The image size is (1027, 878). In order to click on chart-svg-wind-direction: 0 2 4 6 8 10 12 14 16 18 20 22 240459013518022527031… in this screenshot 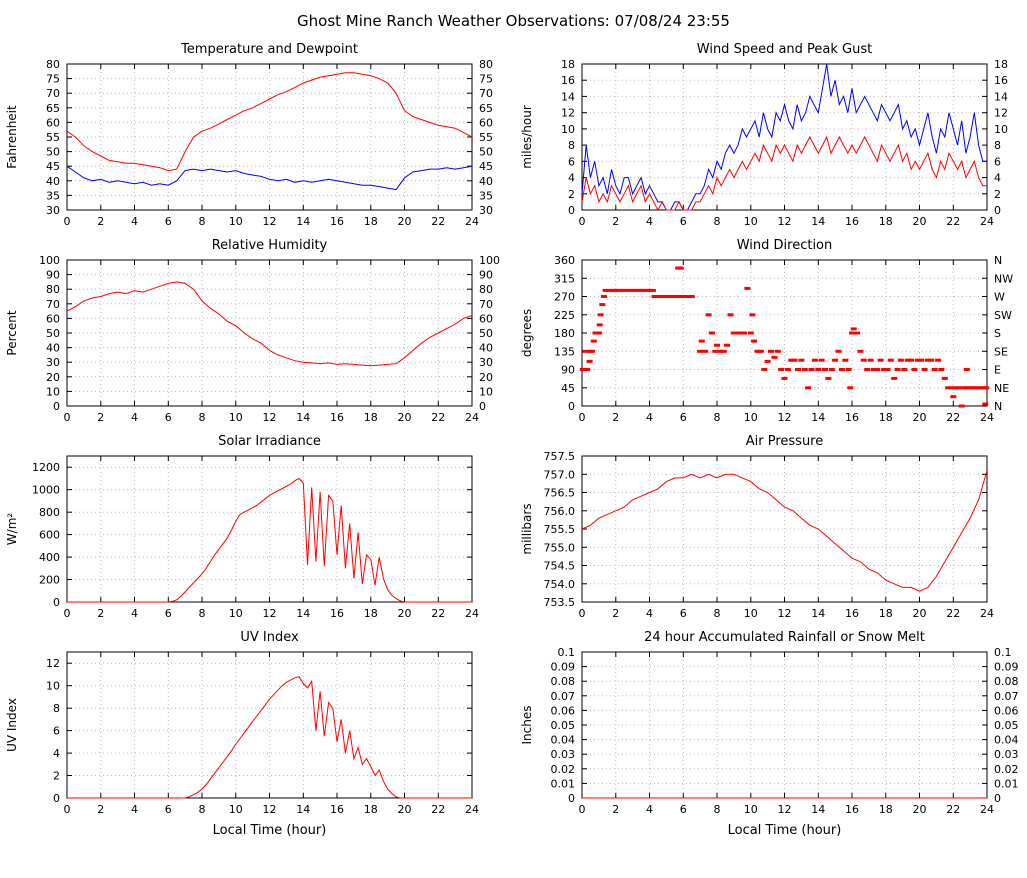, I will do `click(766, 331)`.